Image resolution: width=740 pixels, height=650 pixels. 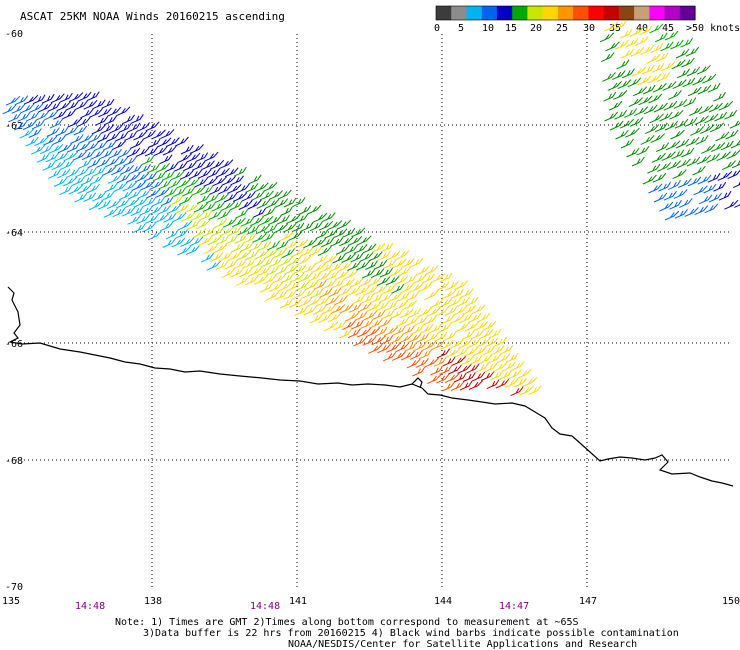 What do you see at coordinates (581, 13) in the screenshot?
I see `legend-swatch` at bounding box center [581, 13].